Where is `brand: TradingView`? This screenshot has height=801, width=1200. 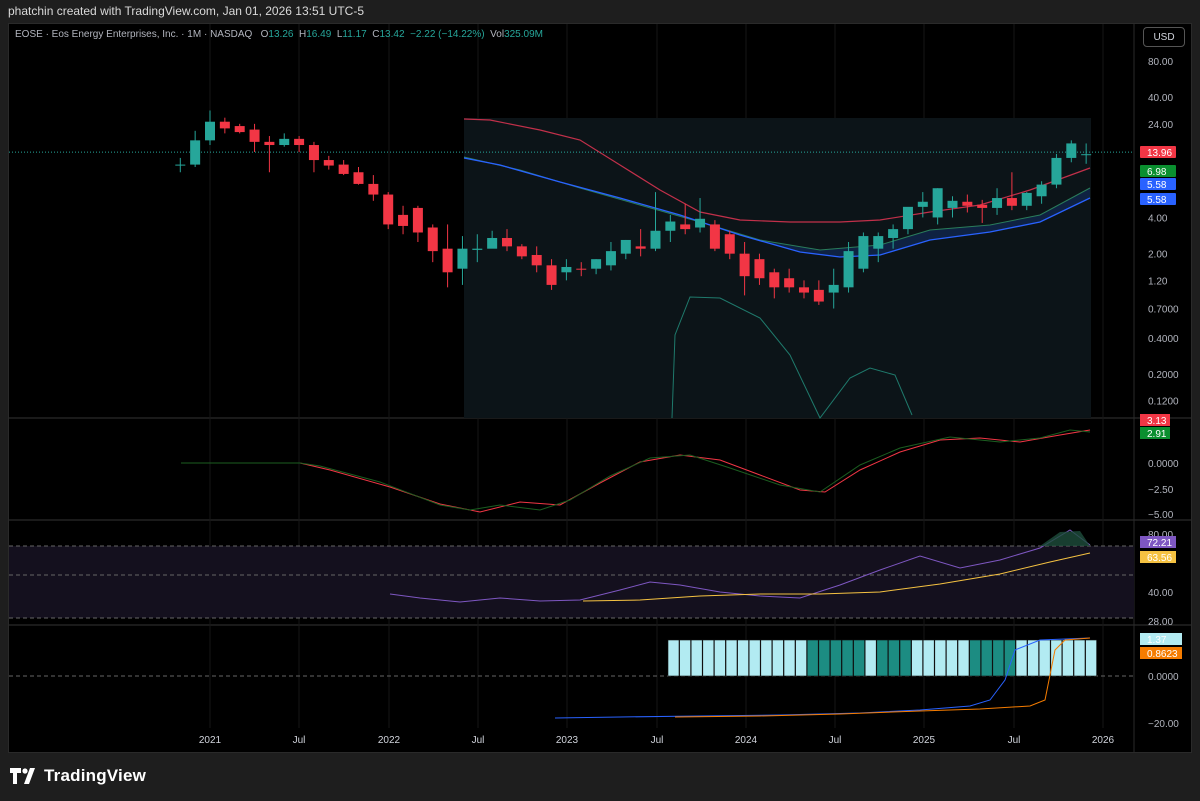 brand: TradingView is located at coordinates (78, 776).